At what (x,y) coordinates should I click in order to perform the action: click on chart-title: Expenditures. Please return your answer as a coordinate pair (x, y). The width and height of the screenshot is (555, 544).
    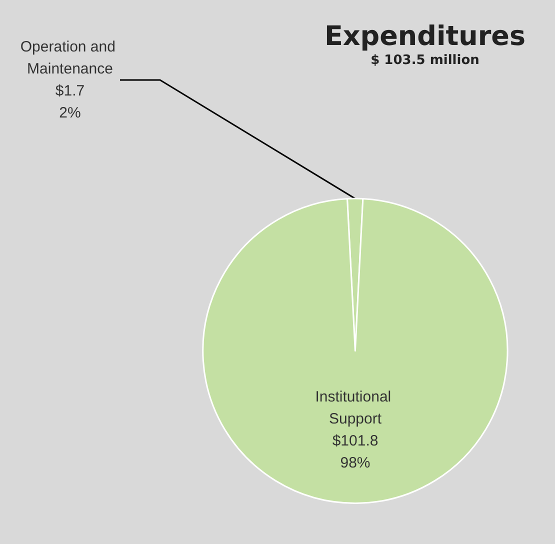
    Looking at the image, I should click on (425, 36).